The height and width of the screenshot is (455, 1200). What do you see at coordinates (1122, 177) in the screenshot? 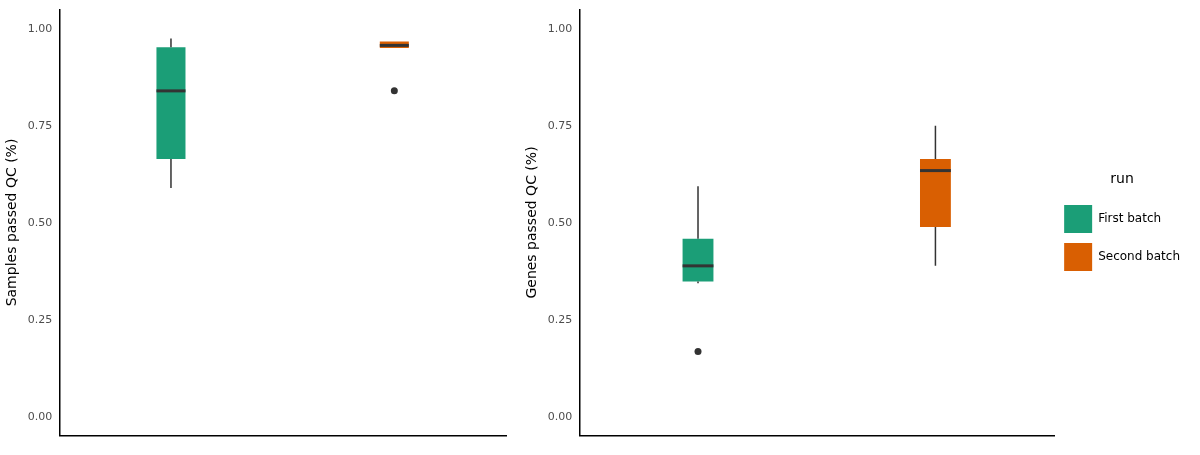
I see `legend-title: run` at bounding box center [1122, 177].